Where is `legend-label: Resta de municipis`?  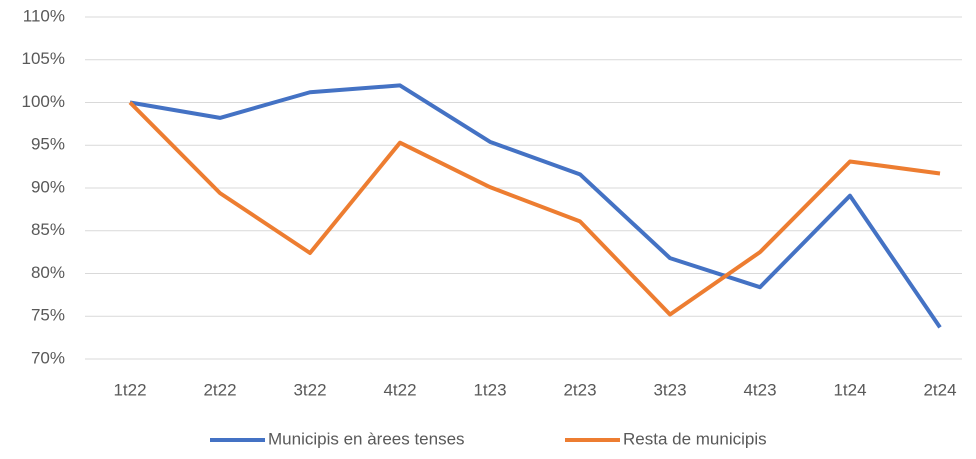 legend-label: Resta de municipis is located at coordinates (695, 438).